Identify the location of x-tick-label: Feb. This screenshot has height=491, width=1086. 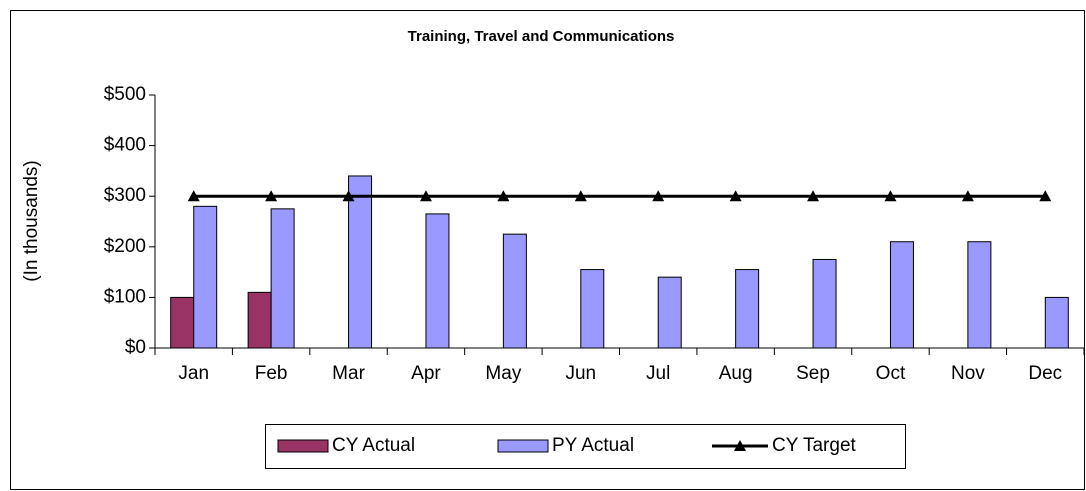
(271, 373).